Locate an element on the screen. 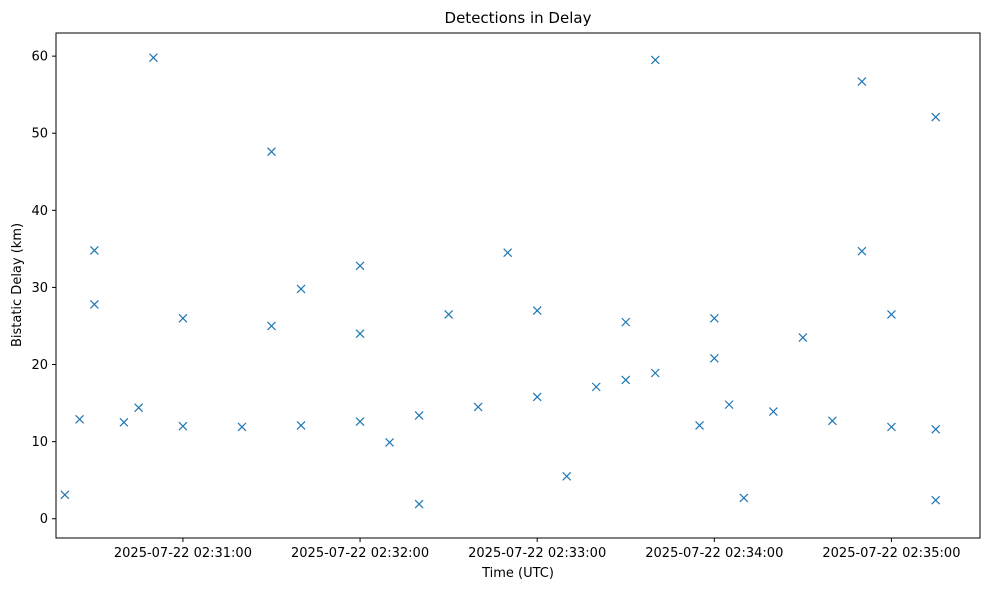 The image size is (989, 590). x-tick-label: 2025-07-22 02:33:00 is located at coordinates (537, 553).